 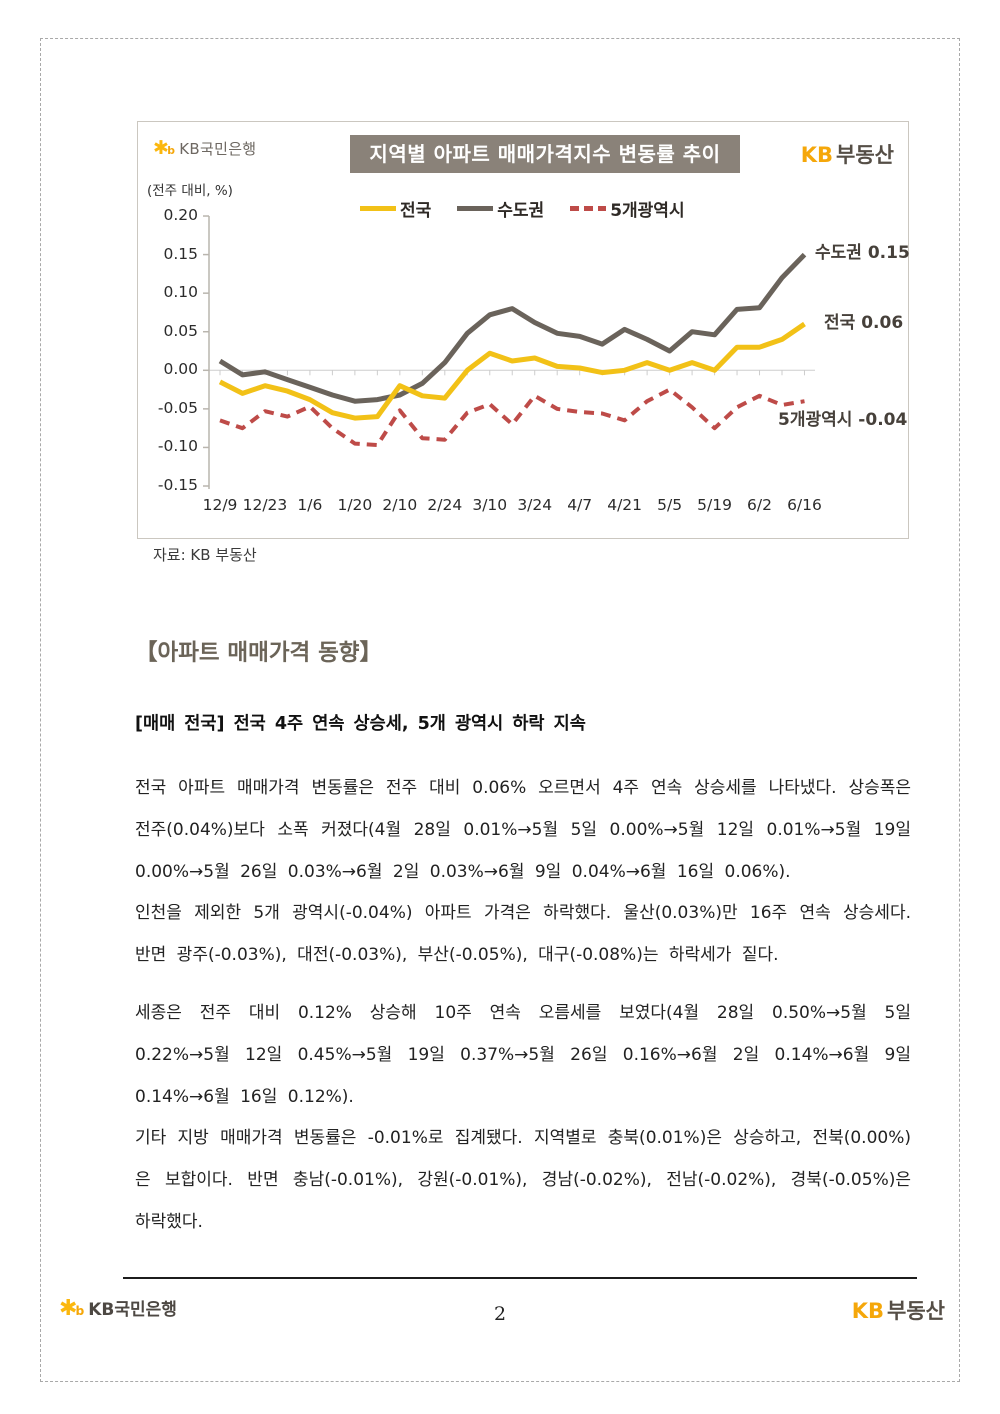 I want to click on kb-estate-logo: KB 부동산, so click(x=847, y=154).